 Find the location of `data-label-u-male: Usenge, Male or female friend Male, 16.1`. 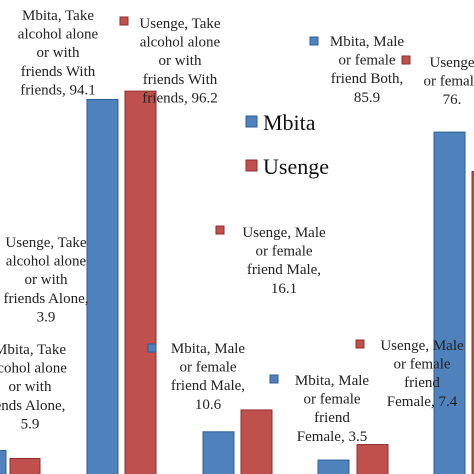

data-label-u-male: Usenge, Male or female friend Male, 16.1 is located at coordinates (270, 261).